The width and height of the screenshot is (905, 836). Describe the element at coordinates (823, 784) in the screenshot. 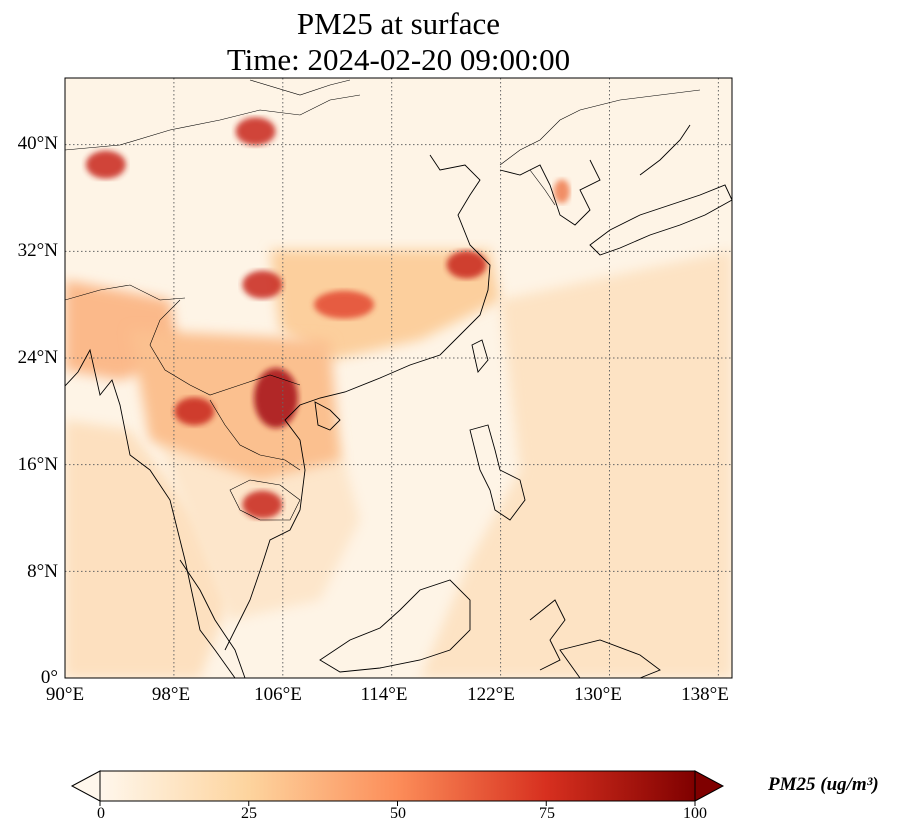

I see `colorbar-label: PM25 (ug/m³)` at that location.